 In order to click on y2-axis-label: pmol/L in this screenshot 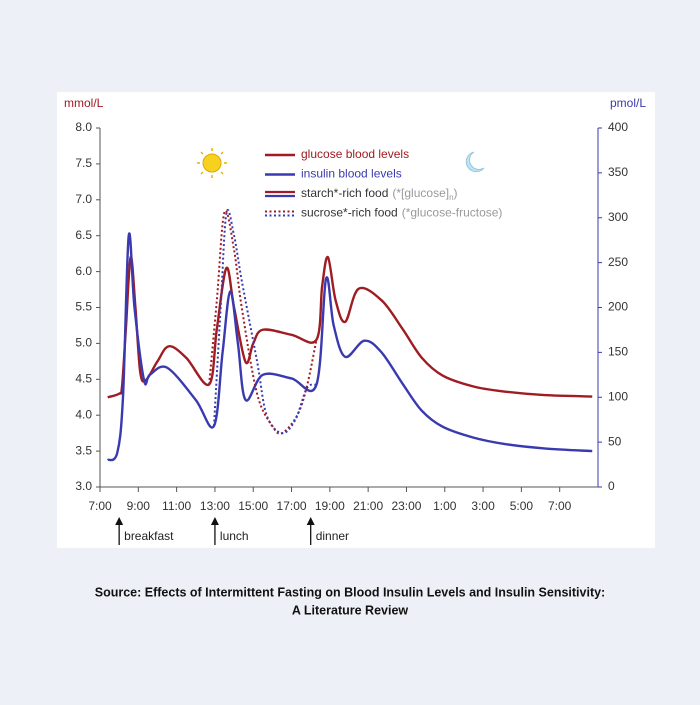, I will do `click(628, 103)`.